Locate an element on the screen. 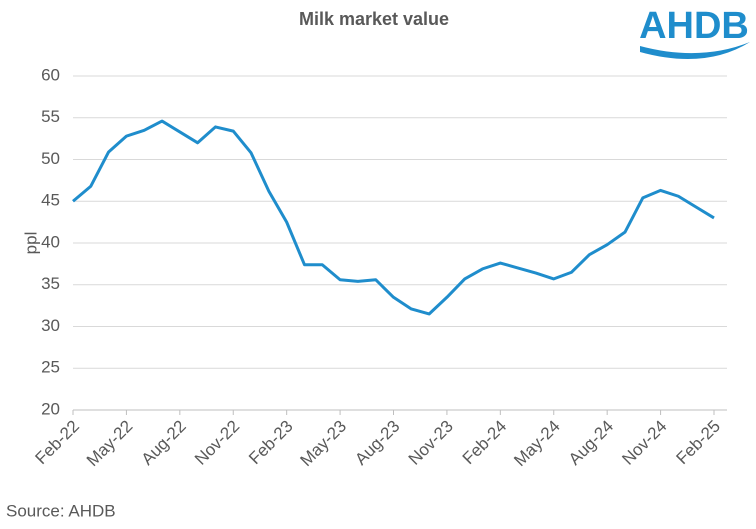  x-tick-label: Feb-22 is located at coordinates (57, 443).